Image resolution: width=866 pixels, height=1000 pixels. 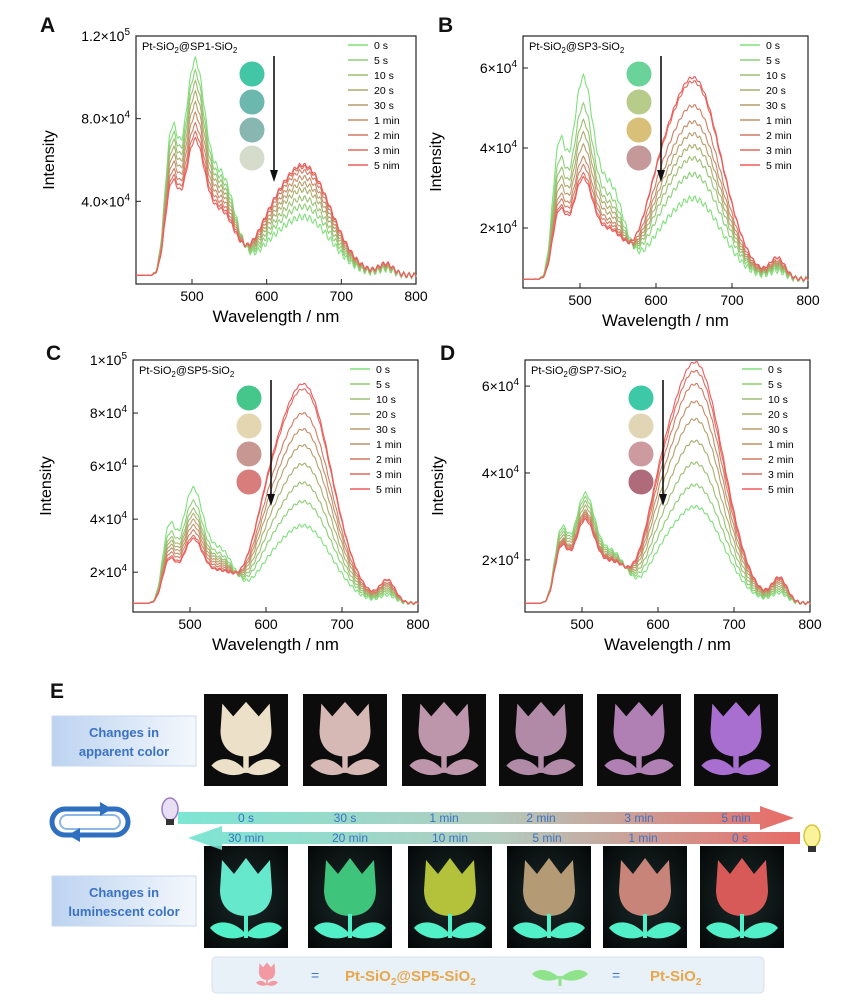 What do you see at coordinates (735, 818) in the screenshot?
I see `forward-time-label-5: 5 min` at bounding box center [735, 818].